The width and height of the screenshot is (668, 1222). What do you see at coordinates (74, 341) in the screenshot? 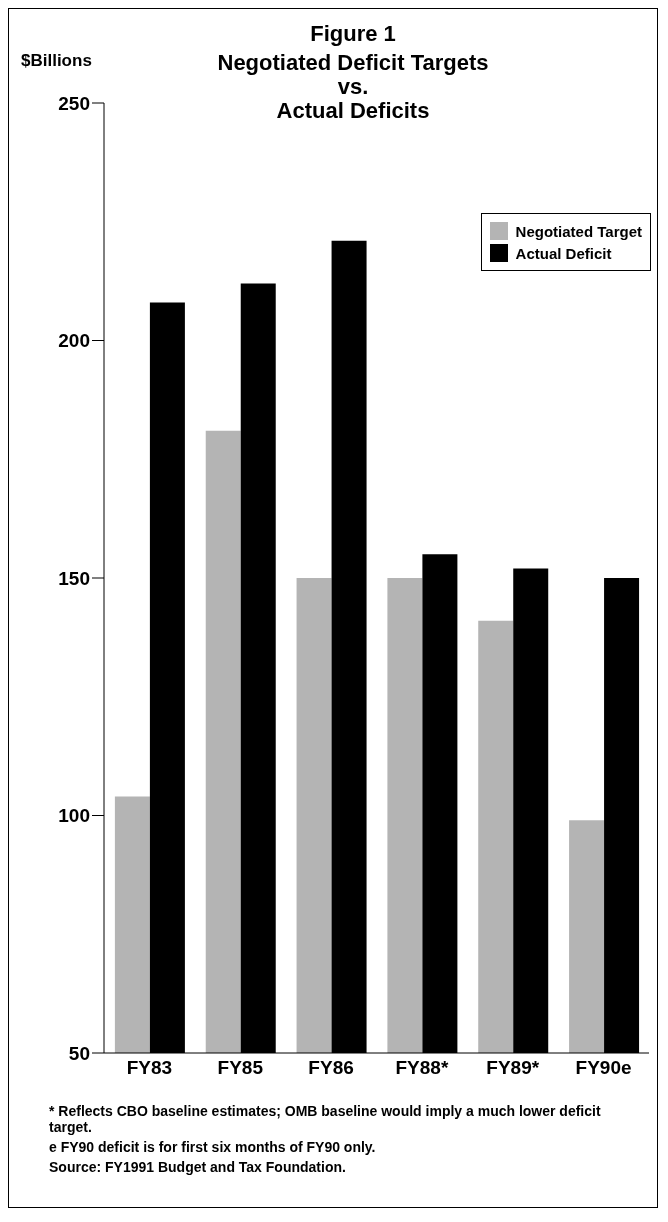
I see `y-tick-label: 200` at bounding box center [74, 341].